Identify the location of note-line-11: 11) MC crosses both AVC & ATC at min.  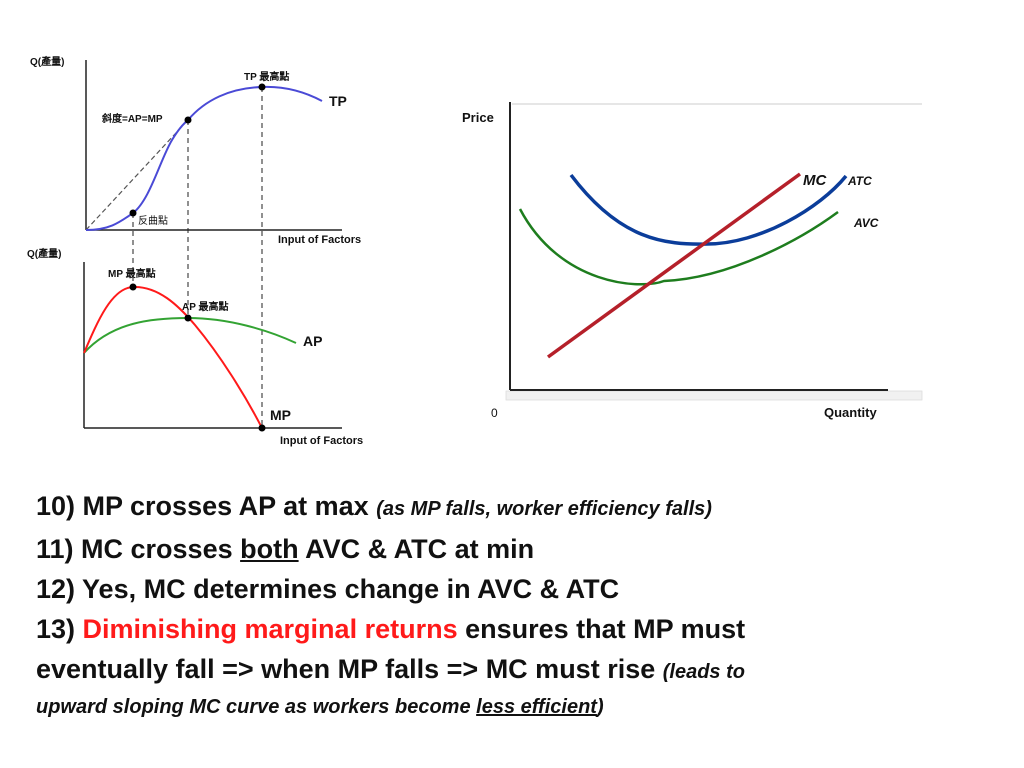
(516, 549).